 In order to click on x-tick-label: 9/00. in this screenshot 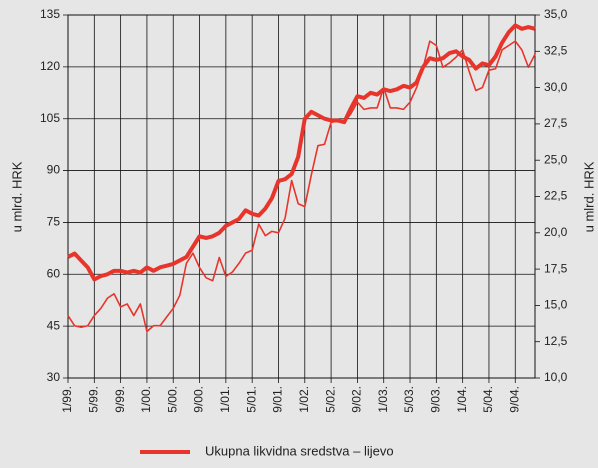, I will do `click(199, 399)`.